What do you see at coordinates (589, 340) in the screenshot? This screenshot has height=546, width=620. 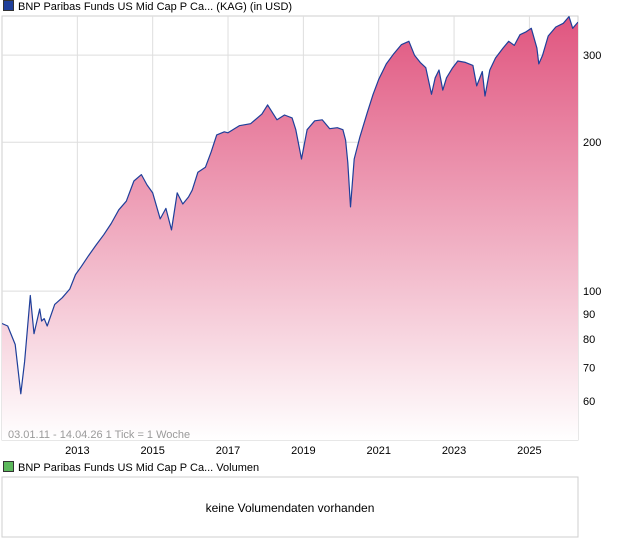 I see `y-tick-label: 80` at bounding box center [589, 340].